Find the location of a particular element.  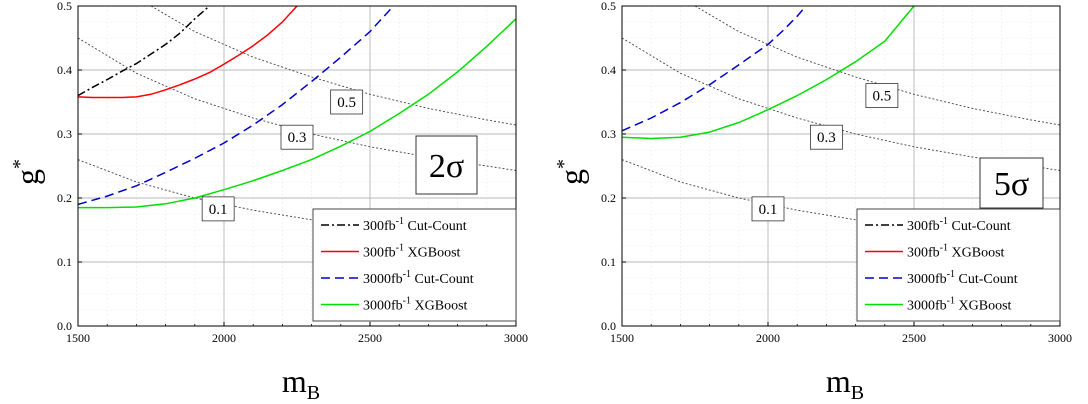

significance-text: 2σ is located at coordinates (446, 166).